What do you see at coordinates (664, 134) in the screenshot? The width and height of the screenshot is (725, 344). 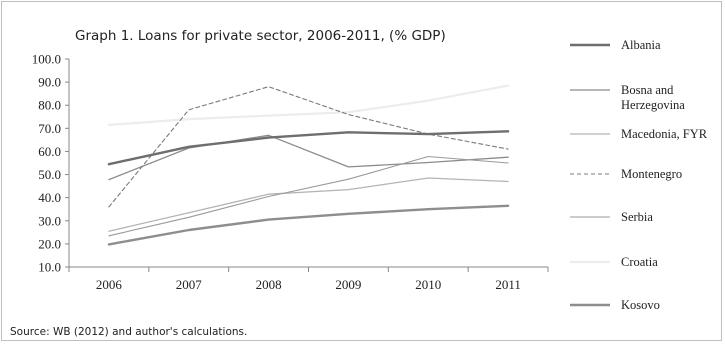 I see `legend-label-macedonia-fyr: Macedonia, FYR` at bounding box center [664, 134].